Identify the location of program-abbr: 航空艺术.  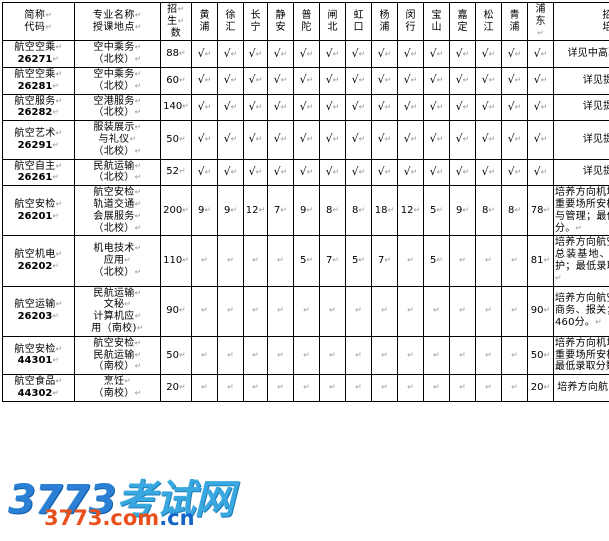
(34, 133).